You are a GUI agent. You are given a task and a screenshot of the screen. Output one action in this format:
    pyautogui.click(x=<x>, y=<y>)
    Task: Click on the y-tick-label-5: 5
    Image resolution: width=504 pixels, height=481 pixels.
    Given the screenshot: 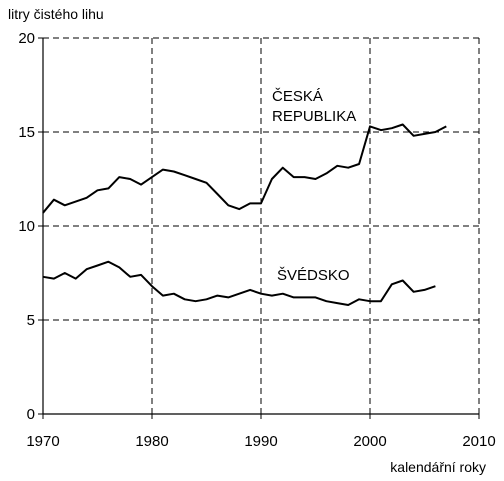 What is the action you would take?
    pyautogui.click(x=31, y=320)
    